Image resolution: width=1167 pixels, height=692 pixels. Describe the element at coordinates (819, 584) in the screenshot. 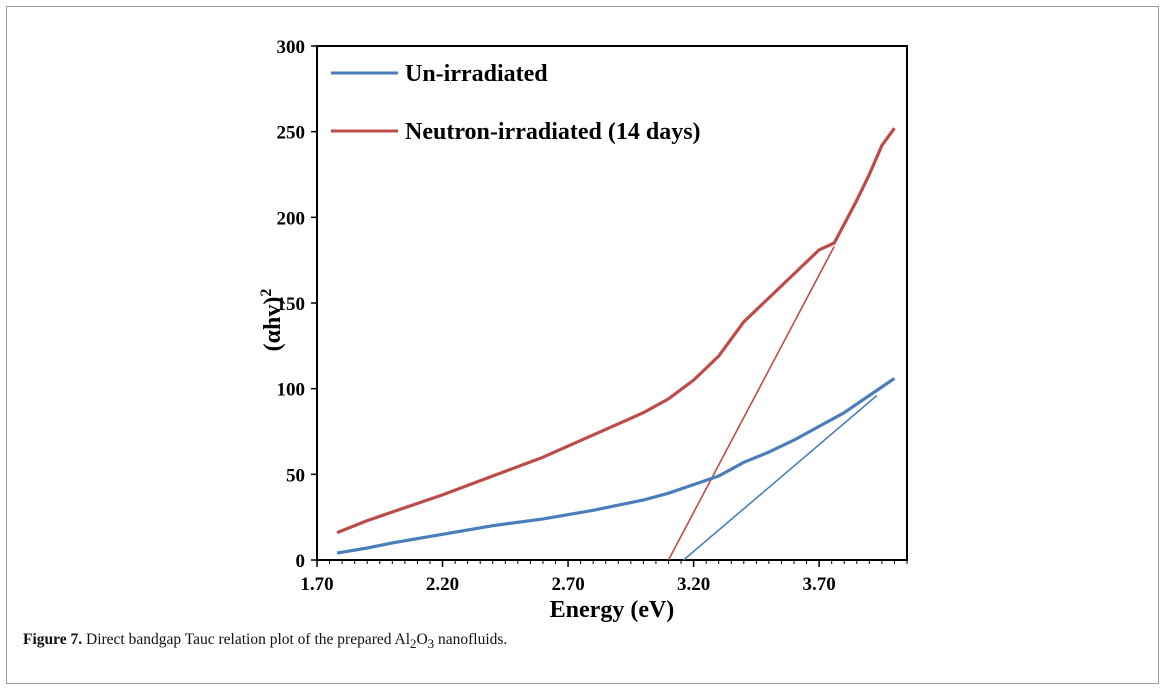

I see `x-tick-label: 3.70` at that location.